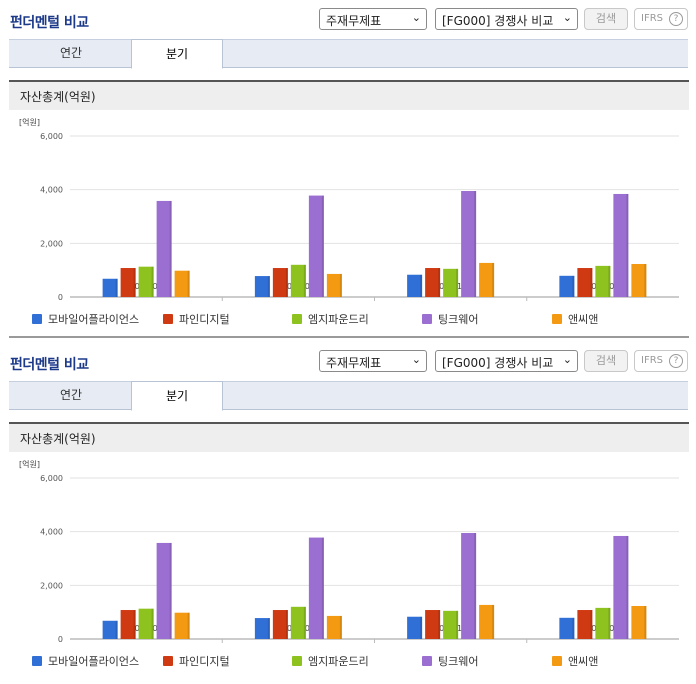 This screenshot has height=684, width=696. What do you see at coordinates (458, 319) in the screenshot?
I see `legend-label: 팅크웨어` at bounding box center [458, 319].